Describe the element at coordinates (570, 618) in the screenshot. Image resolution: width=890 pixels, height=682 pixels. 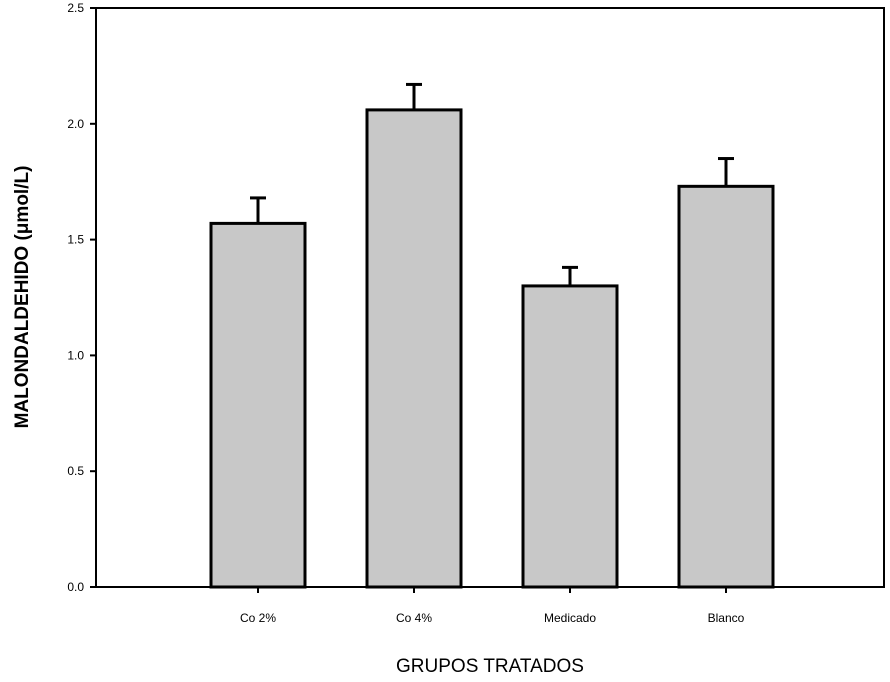
I see `x-category-label: Medicado` at that location.